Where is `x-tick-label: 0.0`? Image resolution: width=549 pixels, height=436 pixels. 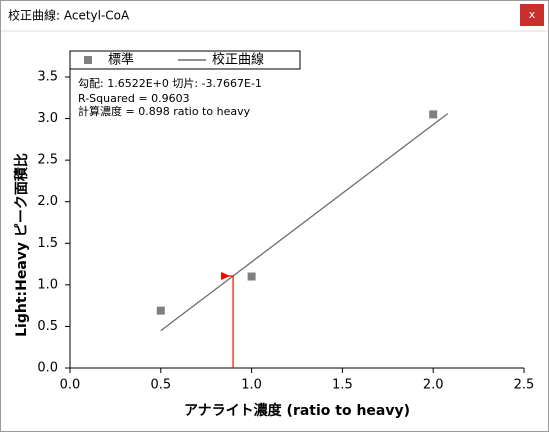
x-tick-label: 0.0 is located at coordinates (70, 385).